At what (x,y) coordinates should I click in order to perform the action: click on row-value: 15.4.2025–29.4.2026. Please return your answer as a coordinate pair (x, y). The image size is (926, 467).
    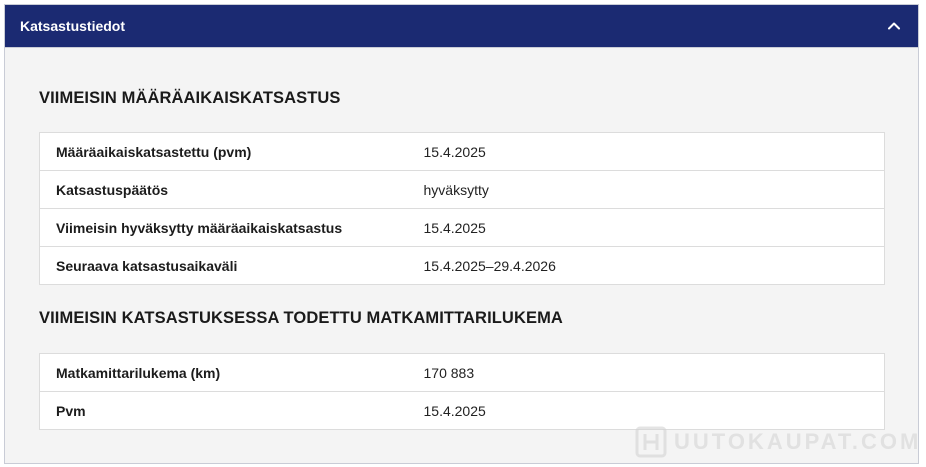
    Looking at the image, I should click on (489, 265).